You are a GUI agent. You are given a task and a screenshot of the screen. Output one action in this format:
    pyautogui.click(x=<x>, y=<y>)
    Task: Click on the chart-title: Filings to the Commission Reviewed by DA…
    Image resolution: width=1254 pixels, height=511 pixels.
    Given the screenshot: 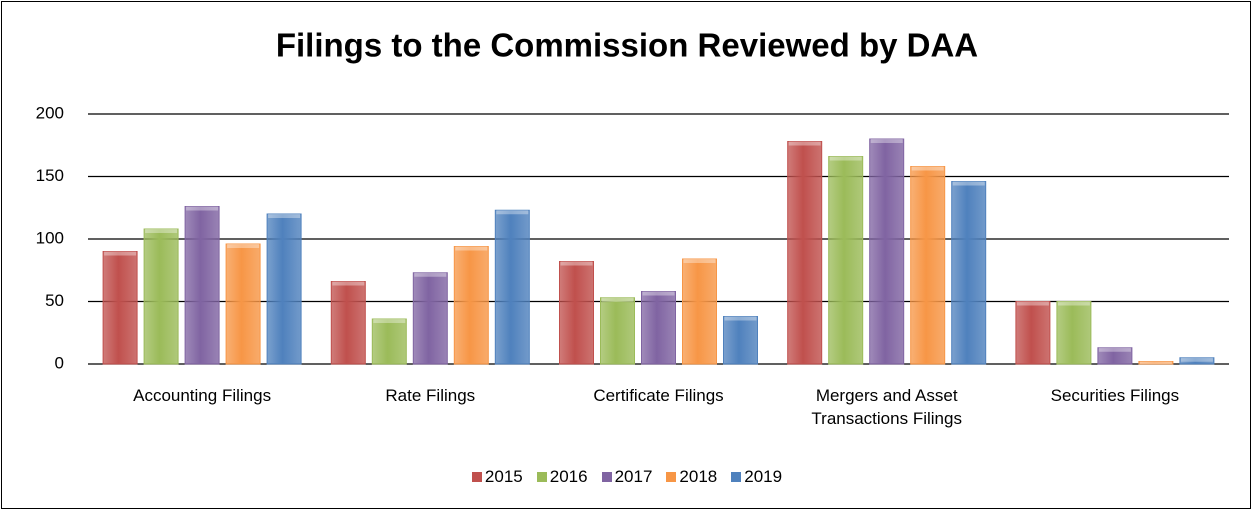 What is the action you would take?
    pyautogui.click(x=627, y=45)
    